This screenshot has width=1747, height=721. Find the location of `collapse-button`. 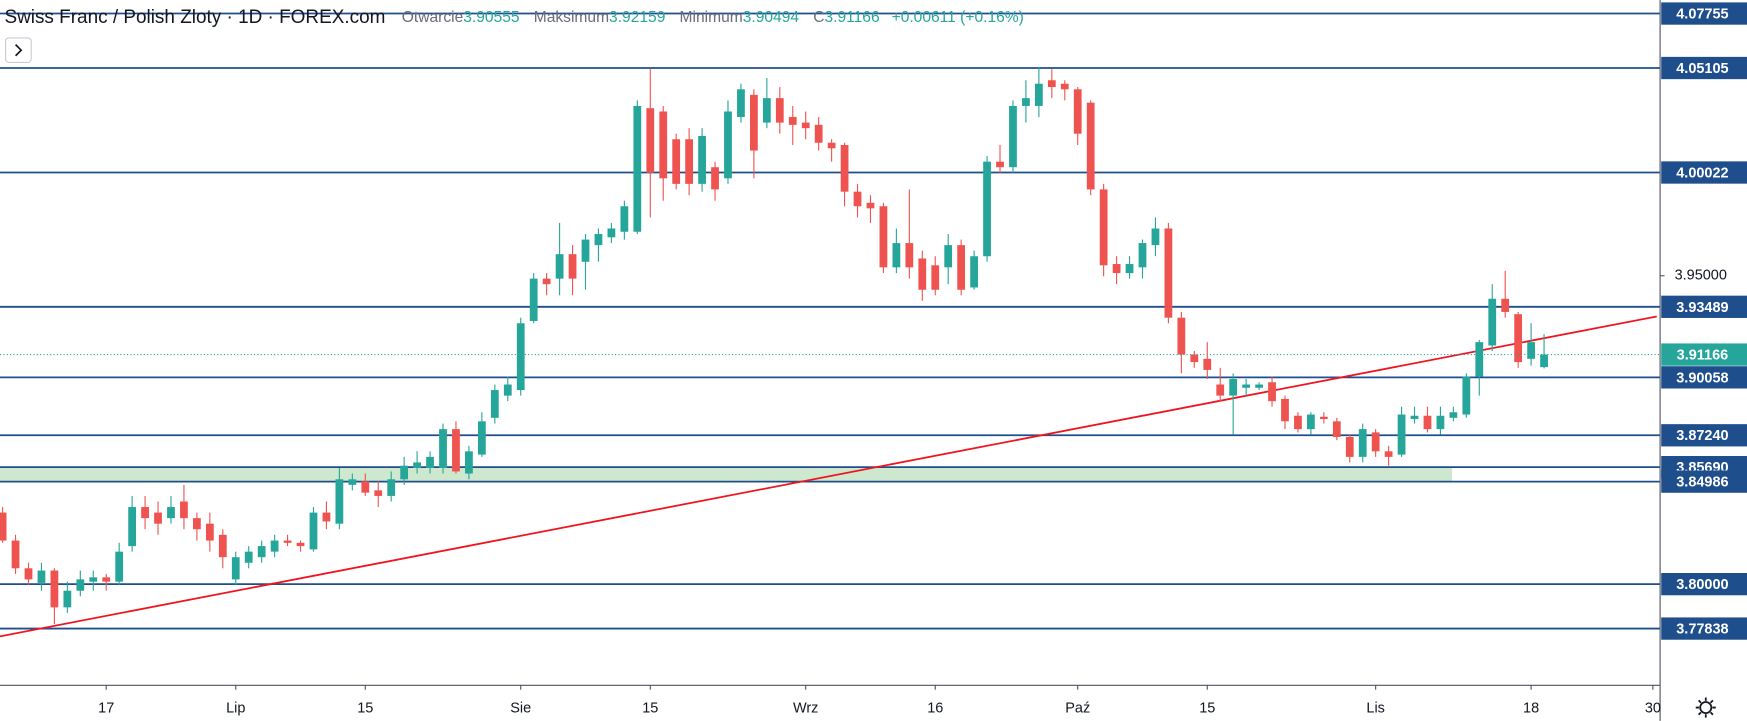

collapse-button is located at coordinates (18, 50).